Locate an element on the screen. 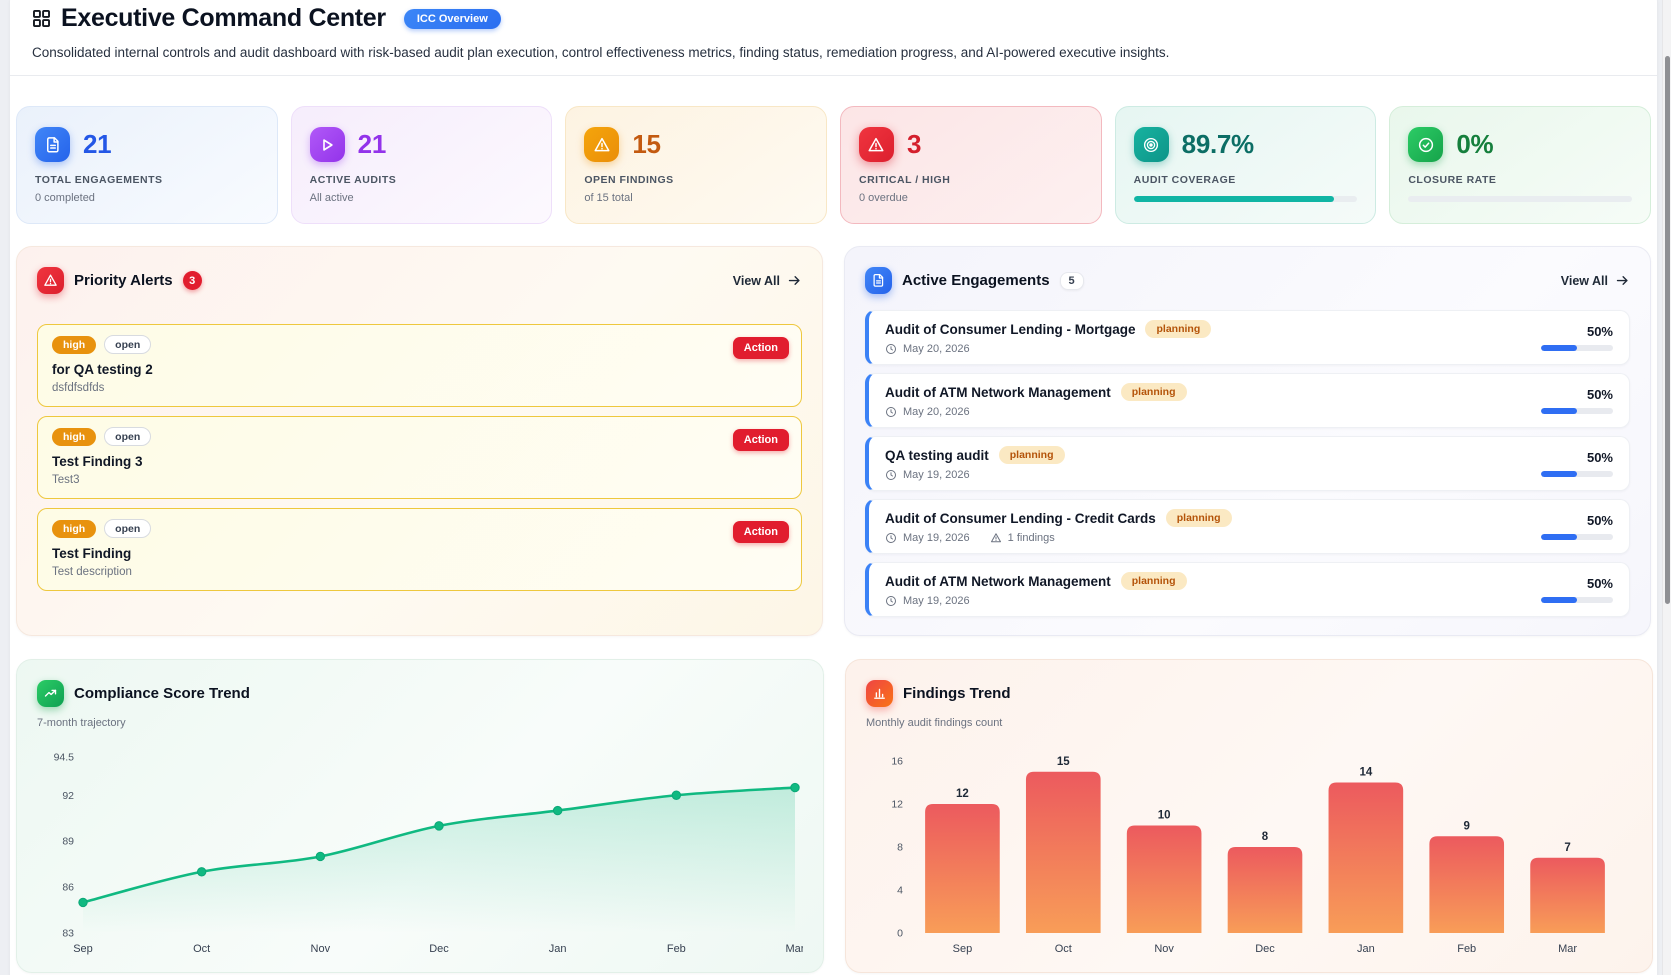  alert-triangle-icon is located at coordinates (50, 280).